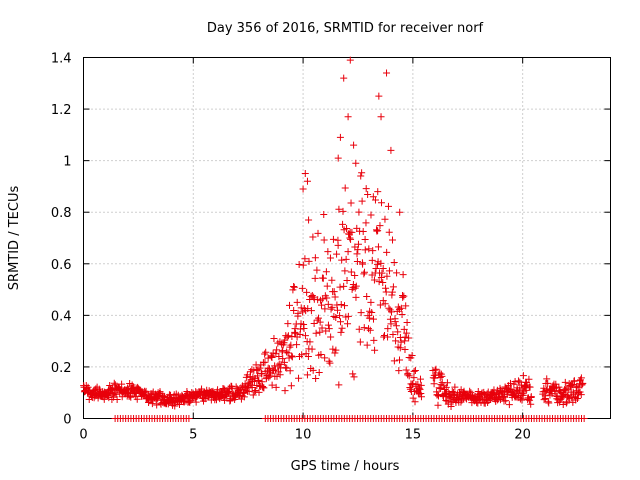  I want to click on y-tick-label: 0.4, so click(61, 316).